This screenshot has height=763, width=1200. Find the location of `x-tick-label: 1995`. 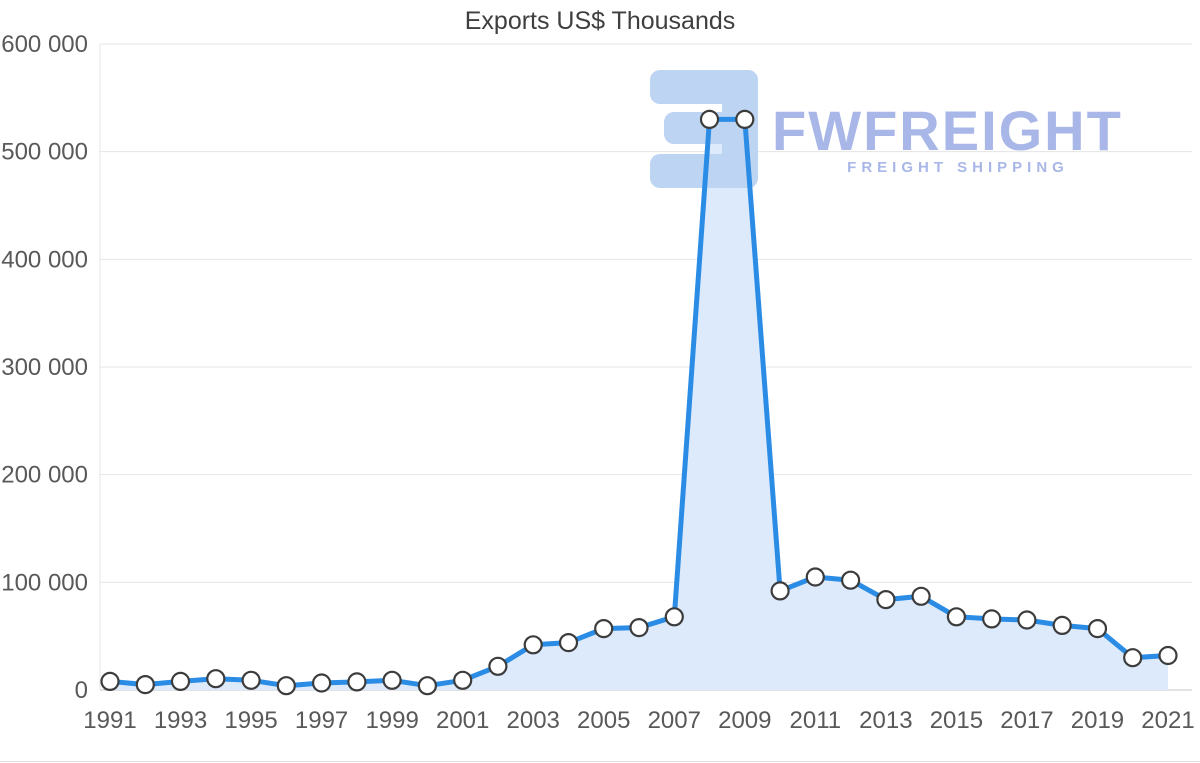

x-tick-label: 1995 is located at coordinates (250, 720).